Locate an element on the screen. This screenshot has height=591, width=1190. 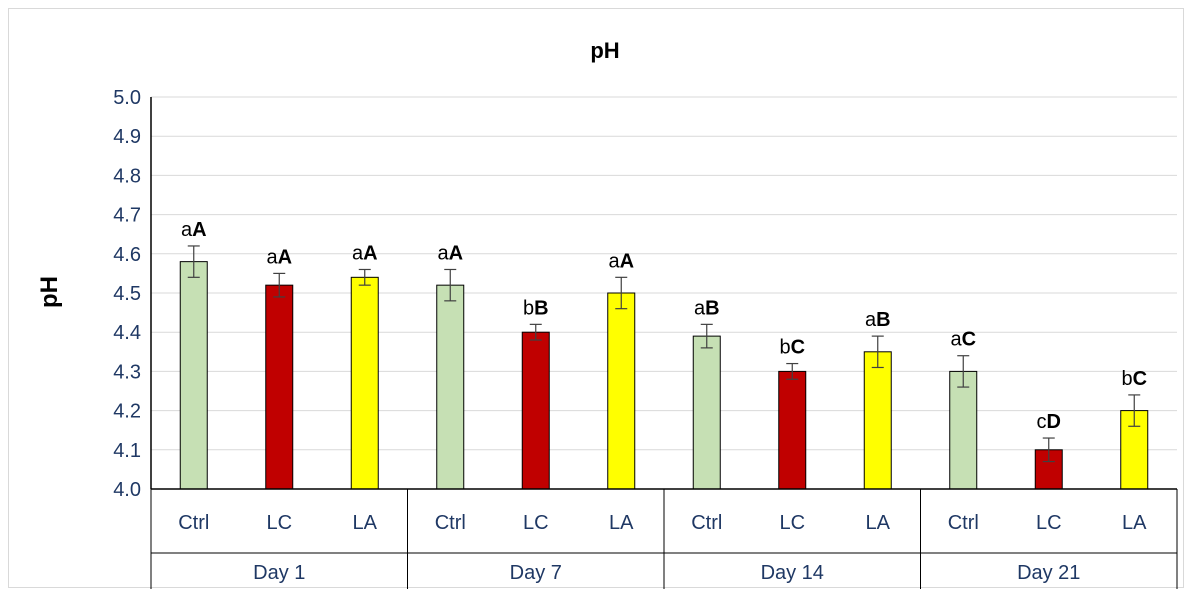
group-label: Day 14 is located at coordinates (792, 573).